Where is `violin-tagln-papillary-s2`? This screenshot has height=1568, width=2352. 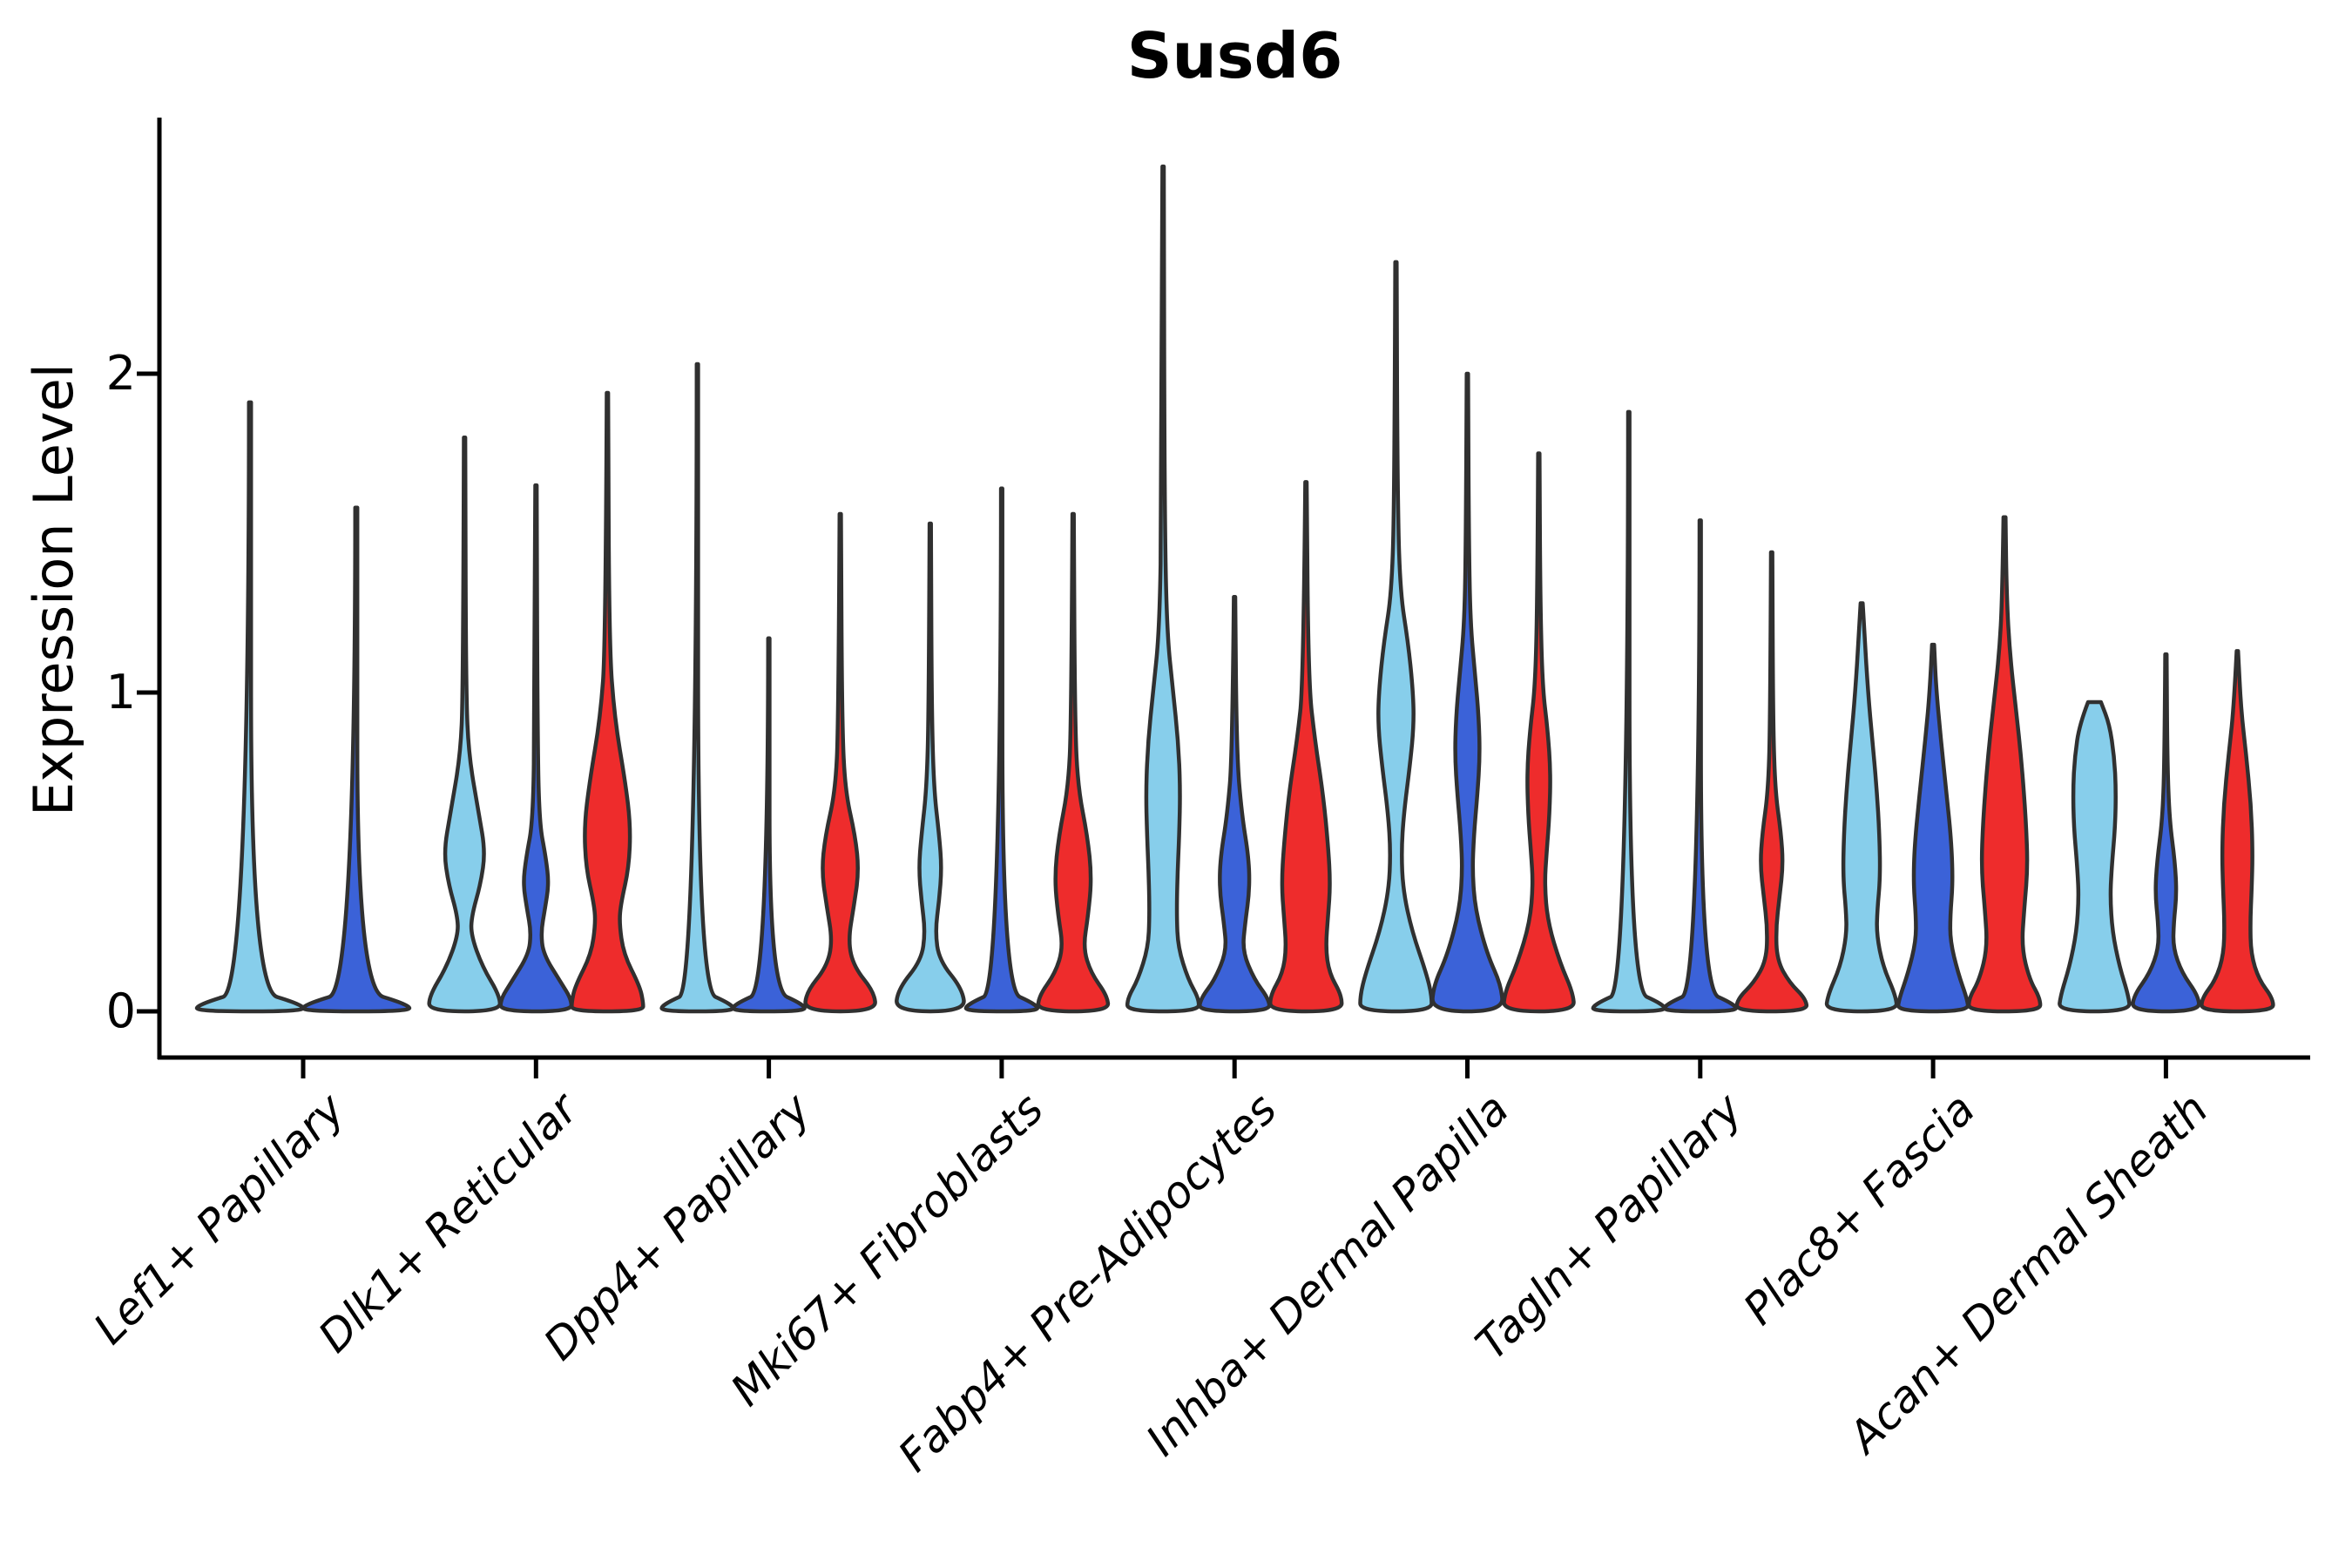 violin-tagln-papillary-s2 is located at coordinates (1772, 782).